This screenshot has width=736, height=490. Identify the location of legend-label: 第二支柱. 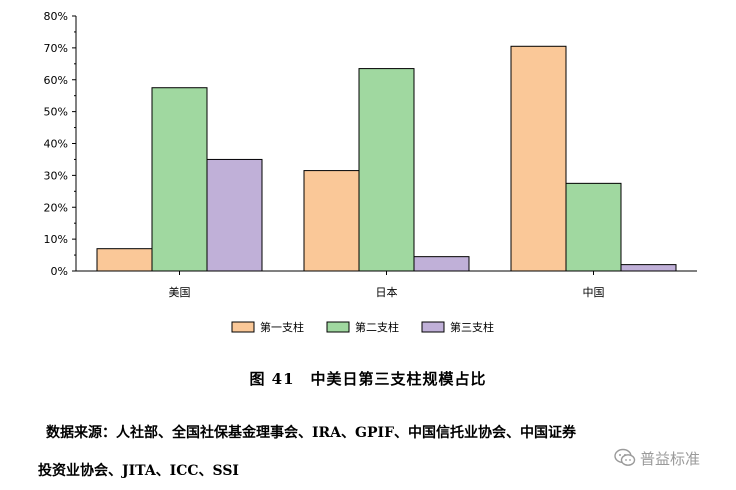
(377, 327).